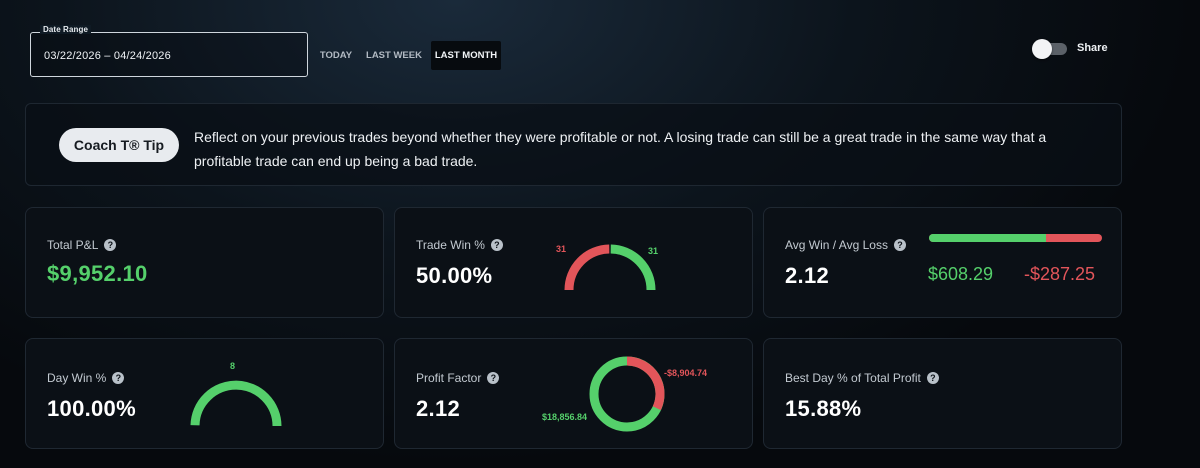 Image resolution: width=1200 pixels, height=468 pixels. I want to click on avg-win-amount: $608.29, so click(961, 274).